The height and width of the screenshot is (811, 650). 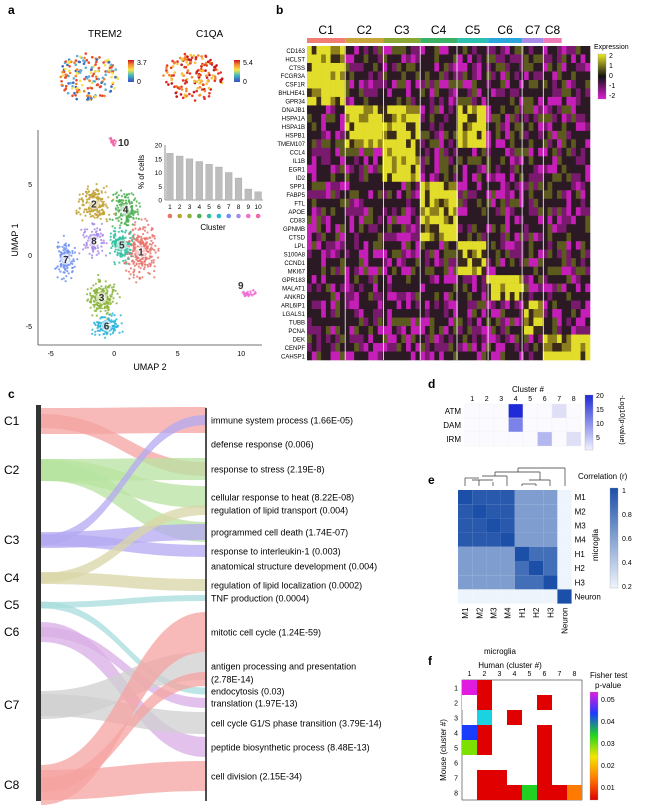 I want to click on go-term-label: cellular response to heat (8.22E-08), so click(x=282, y=498).